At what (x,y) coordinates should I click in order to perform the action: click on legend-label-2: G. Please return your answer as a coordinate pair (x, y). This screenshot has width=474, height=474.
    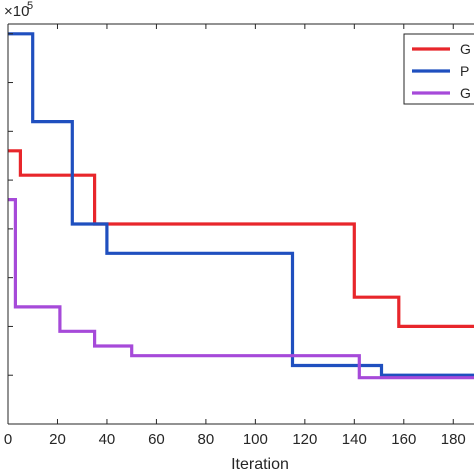
    Looking at the image, I should click on (465, 93).